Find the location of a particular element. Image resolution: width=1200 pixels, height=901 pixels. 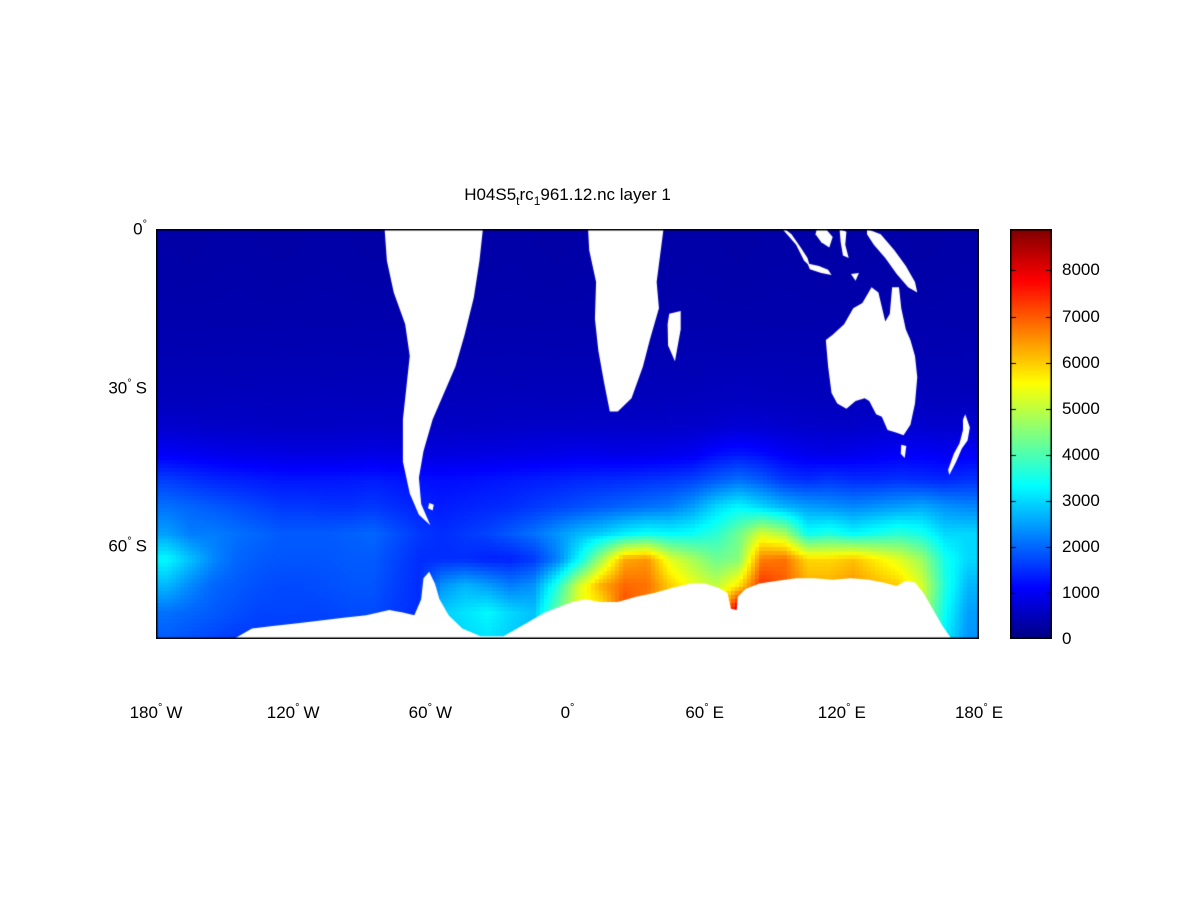

x-tick-label: 0° is located at coordinates (568, 712).